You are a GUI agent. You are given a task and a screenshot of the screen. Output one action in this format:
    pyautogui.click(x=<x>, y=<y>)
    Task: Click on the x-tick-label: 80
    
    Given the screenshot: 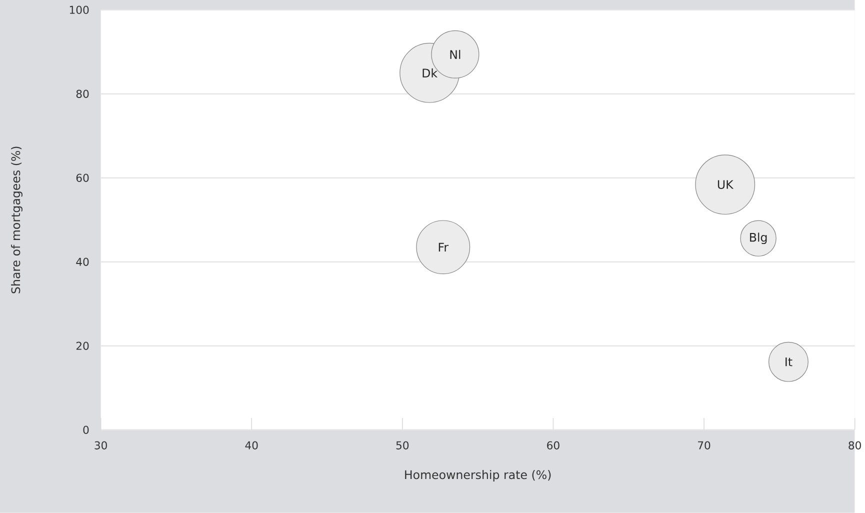 What is the action you would take?
    pyautogui.click(x=854, y=445)
    